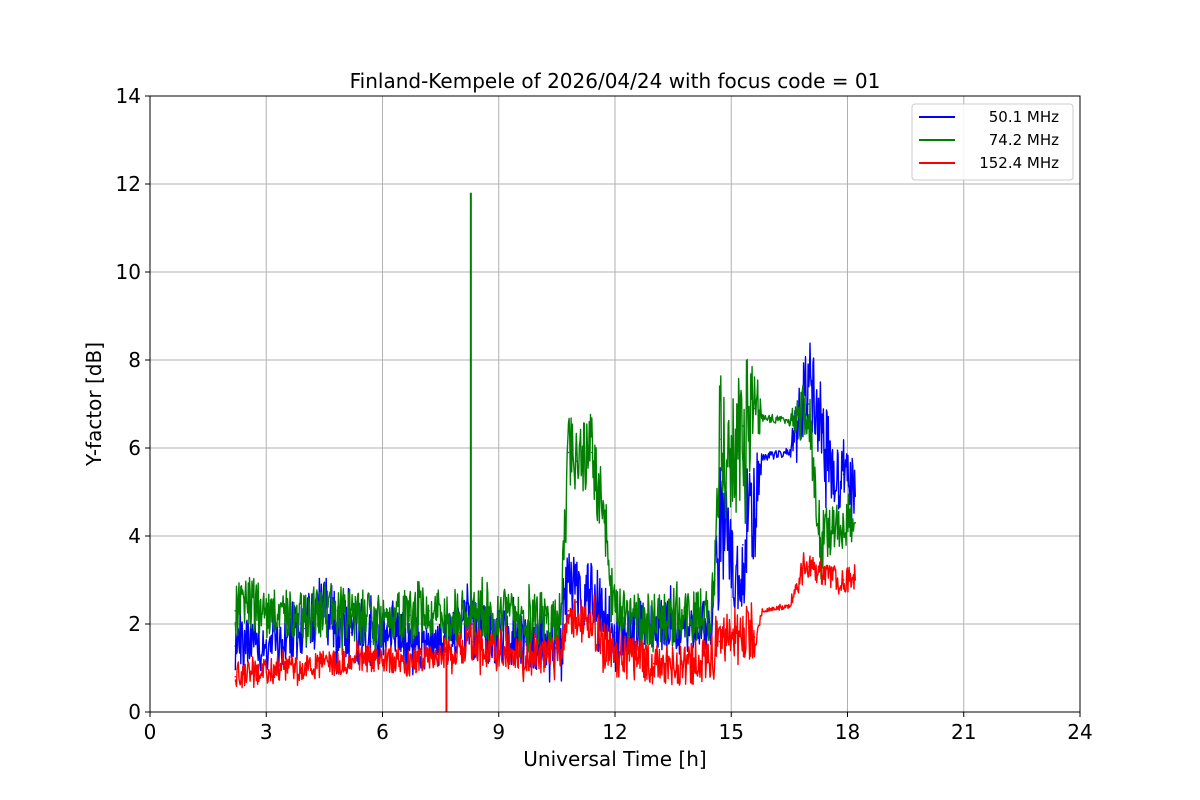 The width and height of the screenshot is (1200, 800). What do you see at coordinates (266, 732) in the screenshot?
I see `x-tick-label: 3` at bounding box center [266, 732].